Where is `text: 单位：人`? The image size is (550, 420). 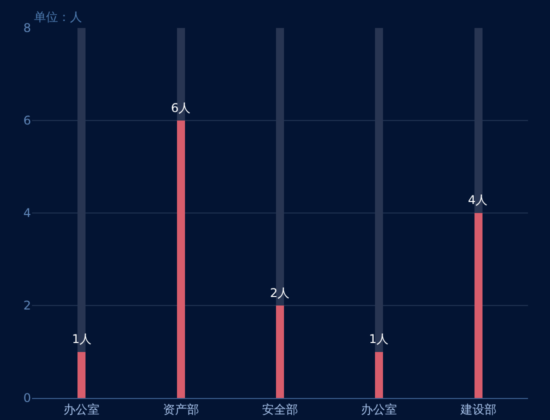 text: 单位：人 is located at coordinates (58, 17).